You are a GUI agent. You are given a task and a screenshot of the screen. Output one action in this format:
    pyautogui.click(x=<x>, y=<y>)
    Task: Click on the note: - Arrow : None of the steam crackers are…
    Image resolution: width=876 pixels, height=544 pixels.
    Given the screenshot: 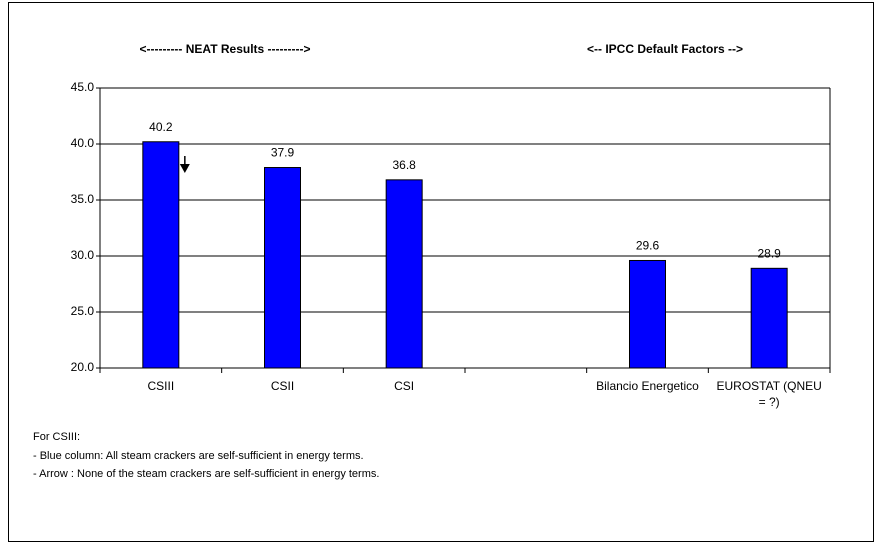 What is the action you would take?
    pyautogui.click(x=206, y=474)
    